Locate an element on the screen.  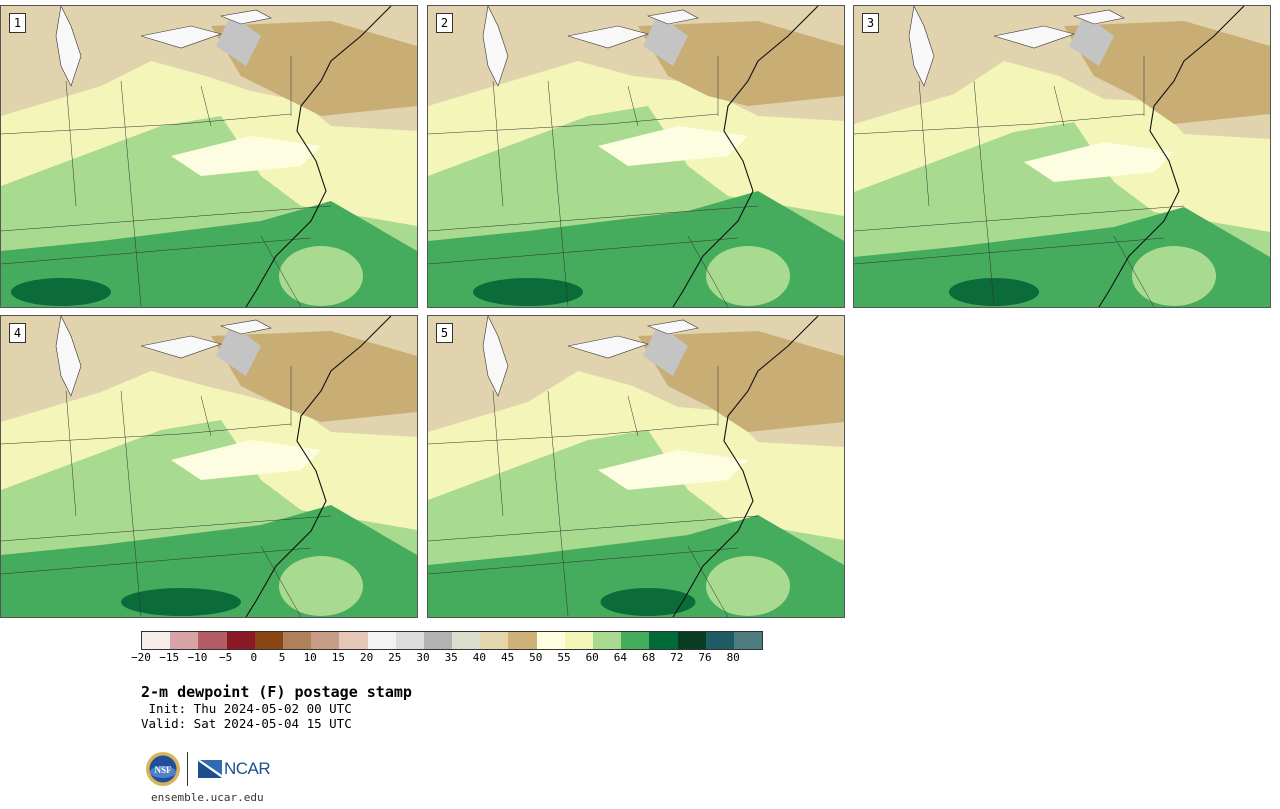
ensemble-member-panel-5: 5 is located at coordinates (636, 466).